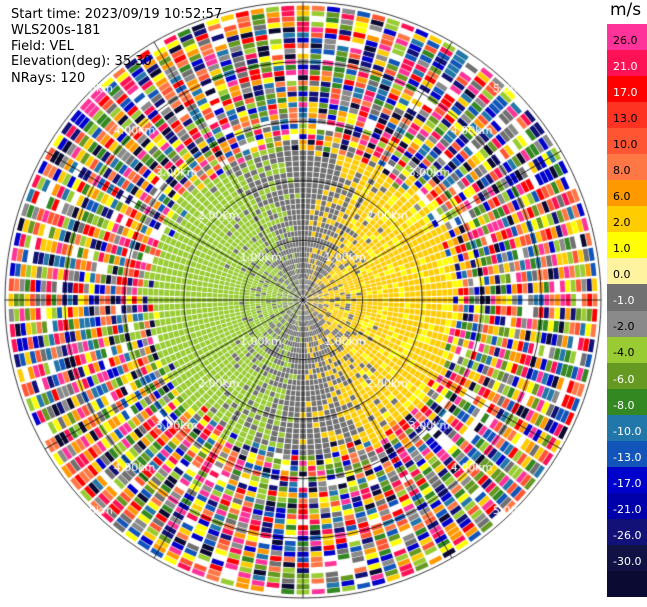 The height and width of the screenshot is (607, 647). I want to click on colorbar-tick-label: -8.0, so click(624, 405).